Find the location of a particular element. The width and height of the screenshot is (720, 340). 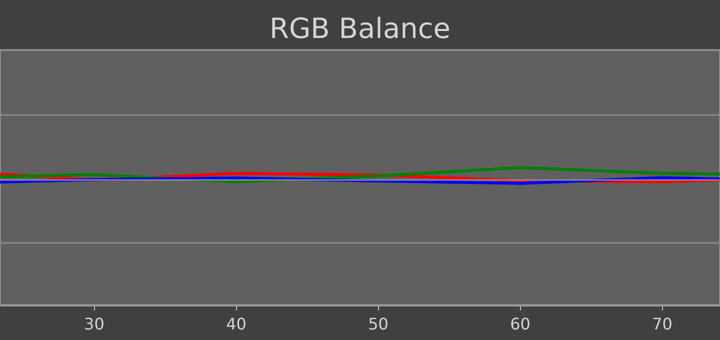

x-tick-label: 60 is located at coordinates (520, 324).